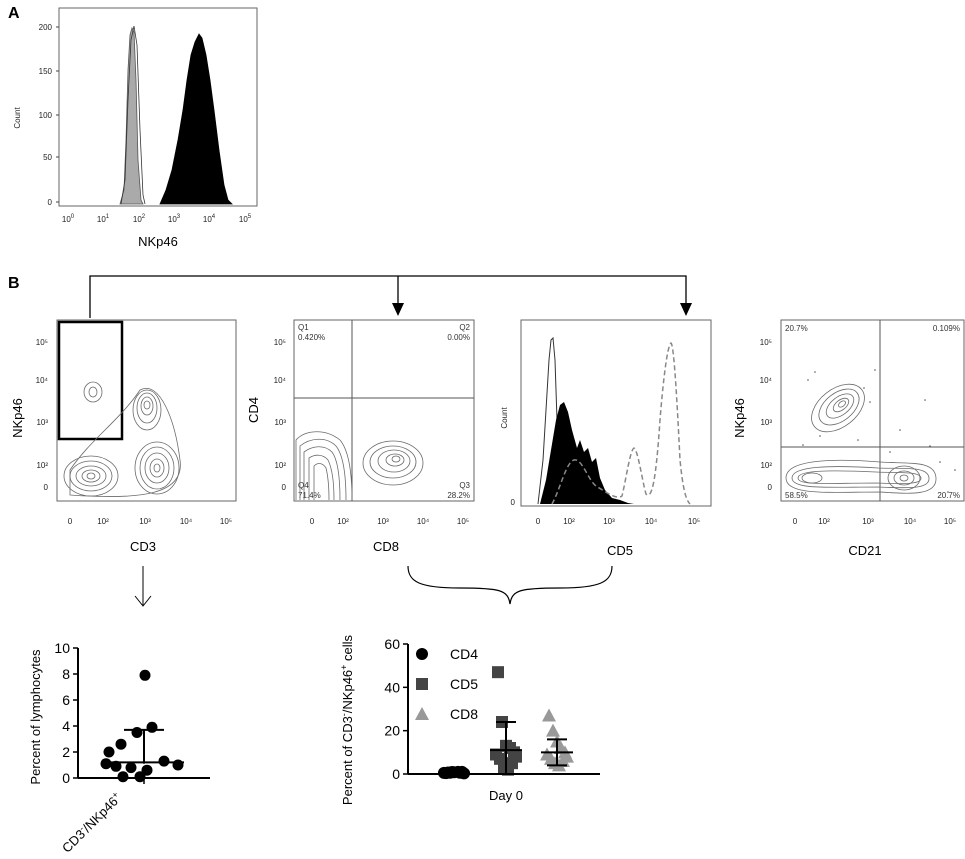  I want to click on legend-cd5-label: CD5, so click(464, 684).